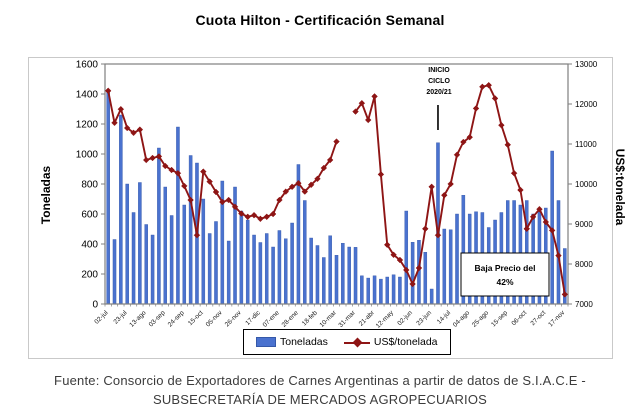  I want to click on svg-text: 24-sep, so click(176, 318).